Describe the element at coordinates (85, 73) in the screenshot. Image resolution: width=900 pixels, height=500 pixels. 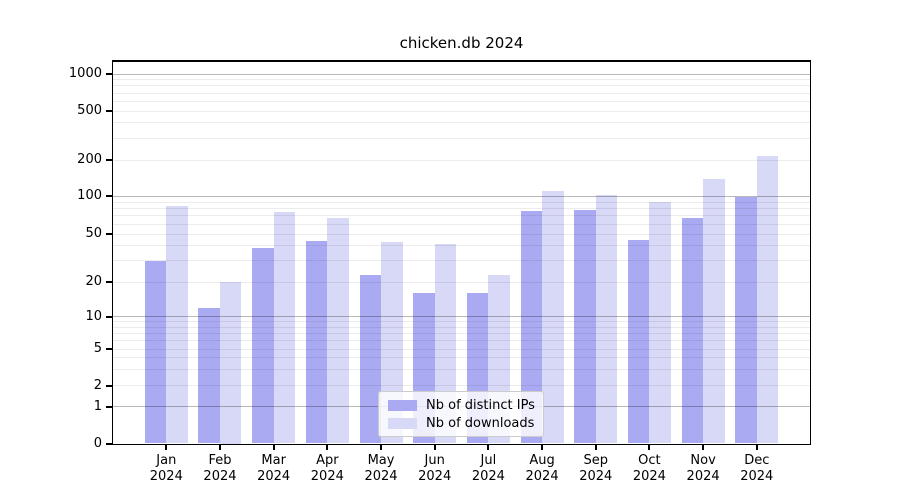
I see `y-tick-label: 1000` at that location.